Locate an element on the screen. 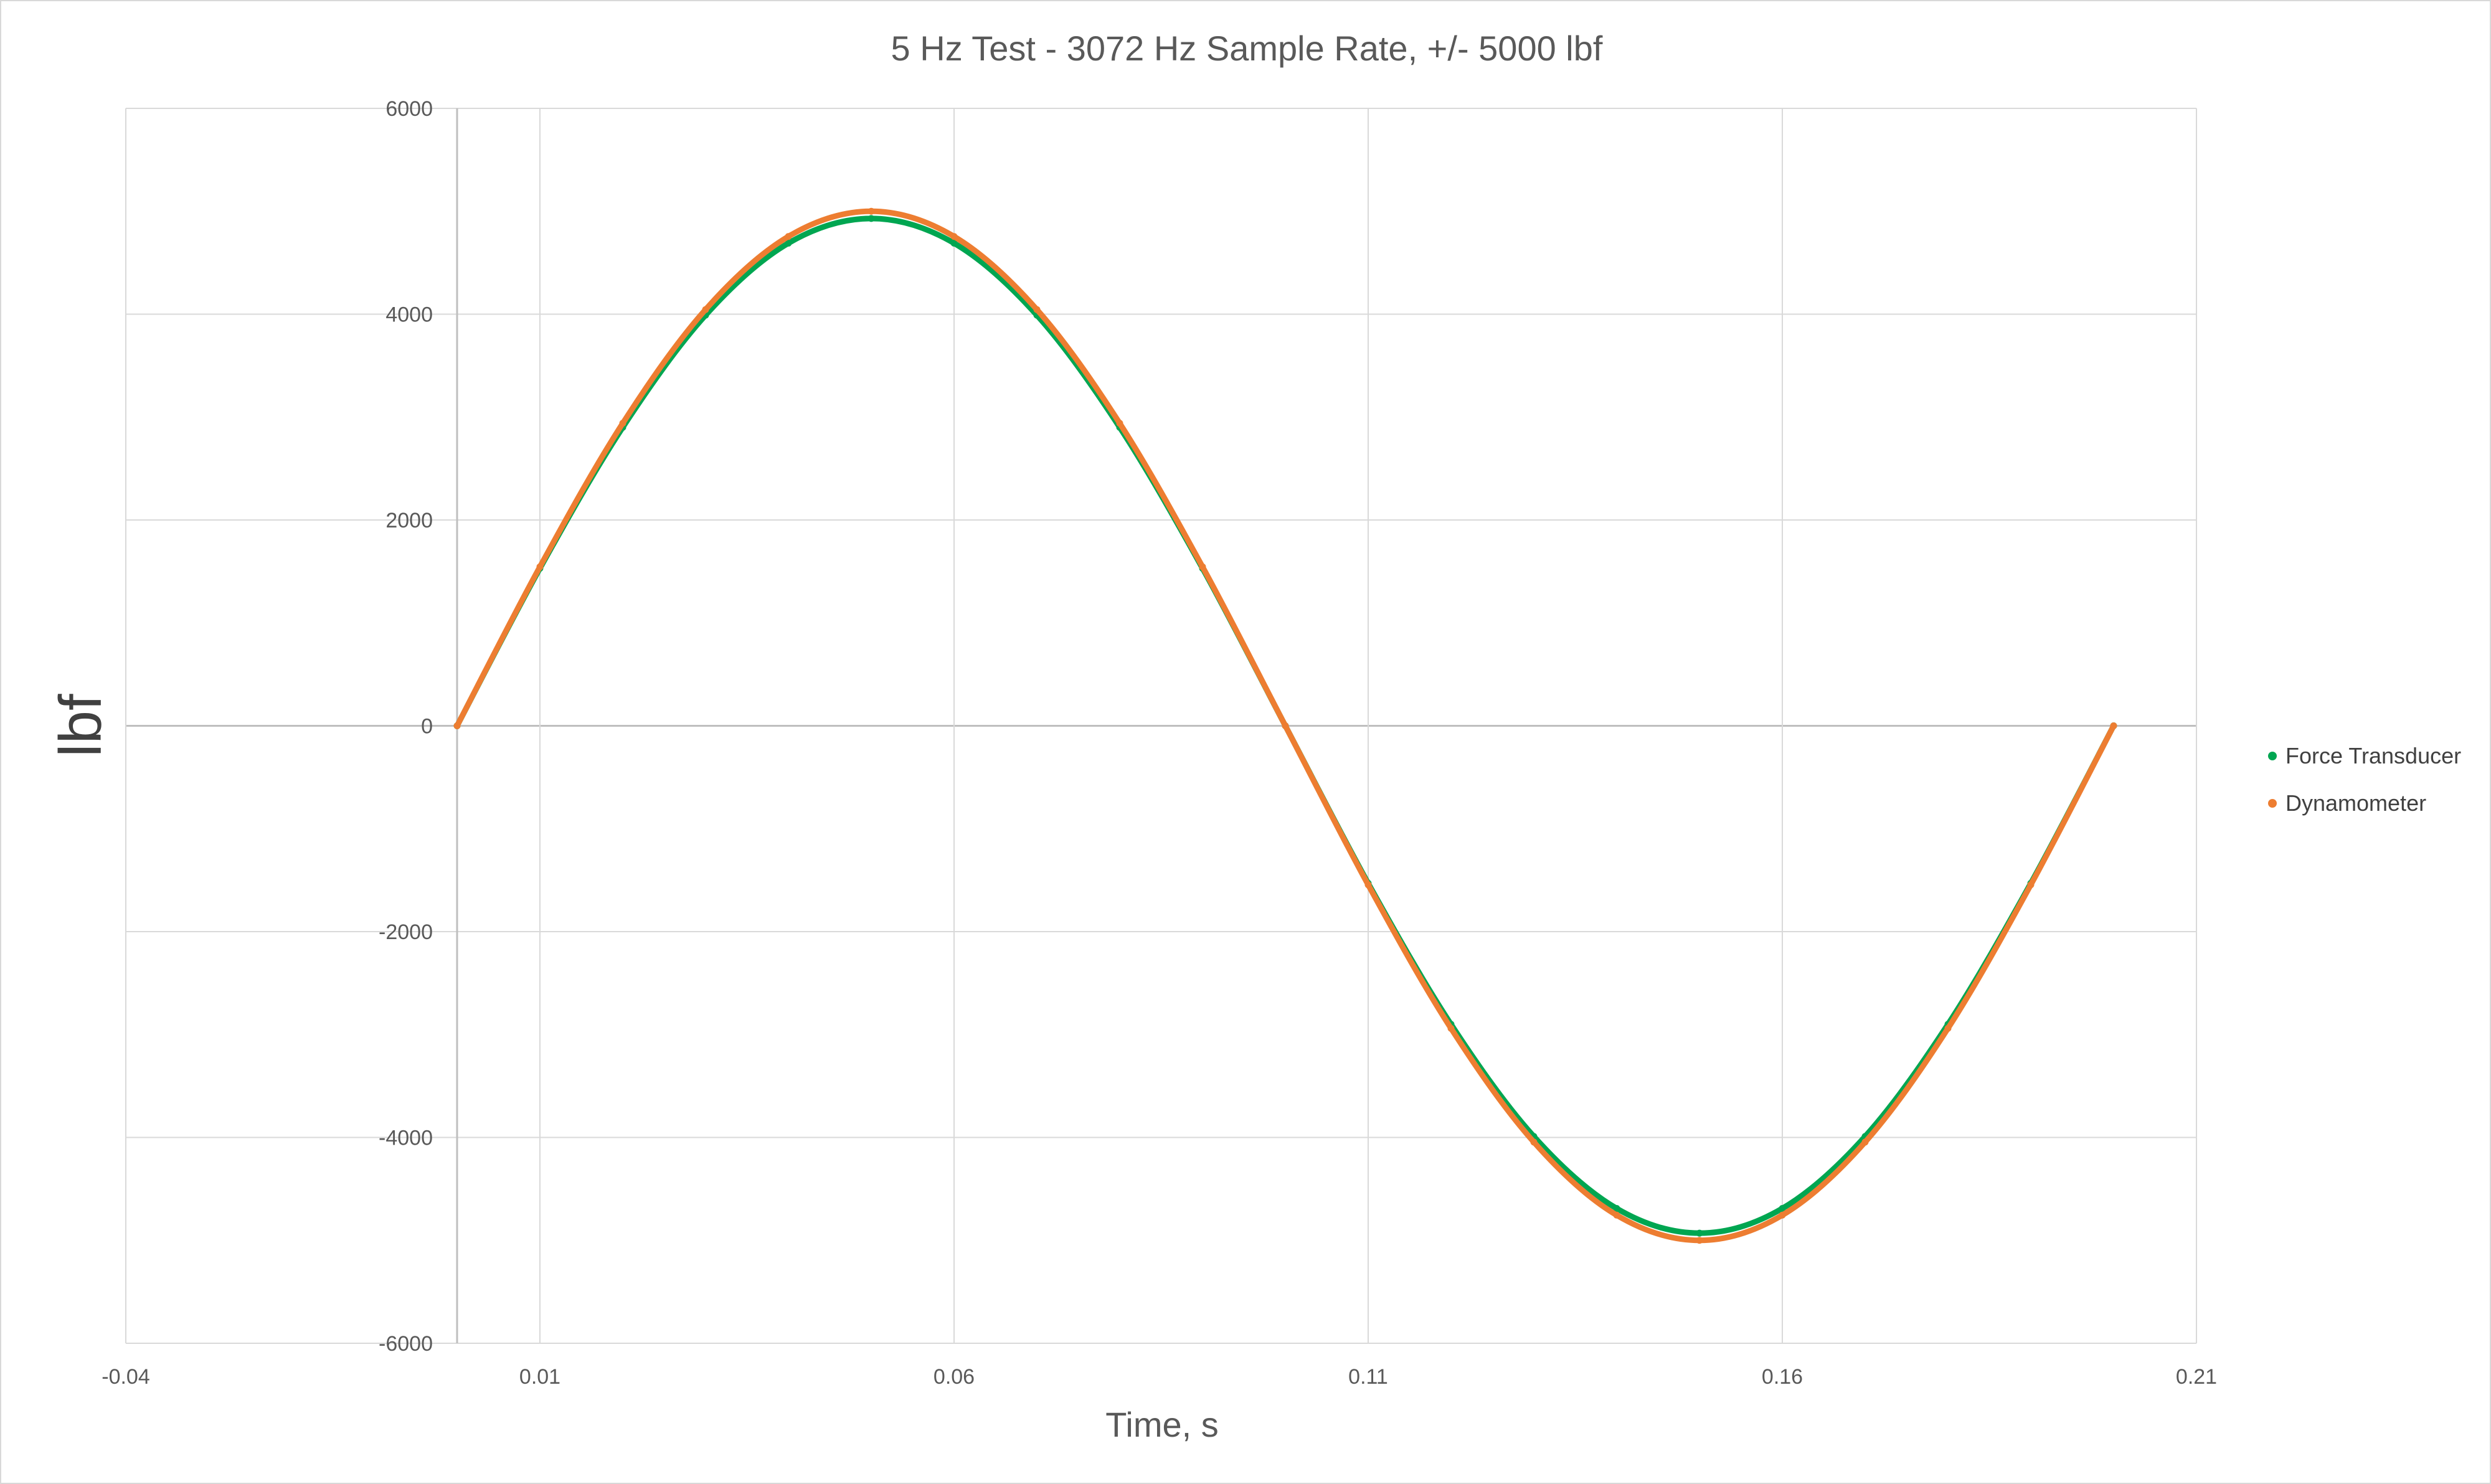 Image resolution: width=2491 pixels, height=1484 pixels. y-tick-label: 2000 is located at coordinates (409, 520).